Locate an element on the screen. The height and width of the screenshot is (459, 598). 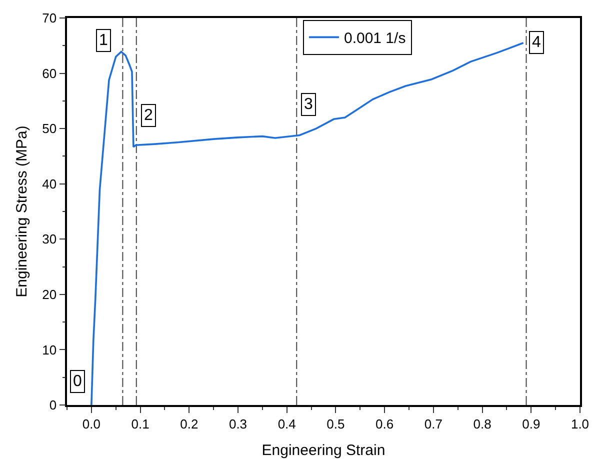
x-tick-label: 0.9 is located at coordinates (531, 424).